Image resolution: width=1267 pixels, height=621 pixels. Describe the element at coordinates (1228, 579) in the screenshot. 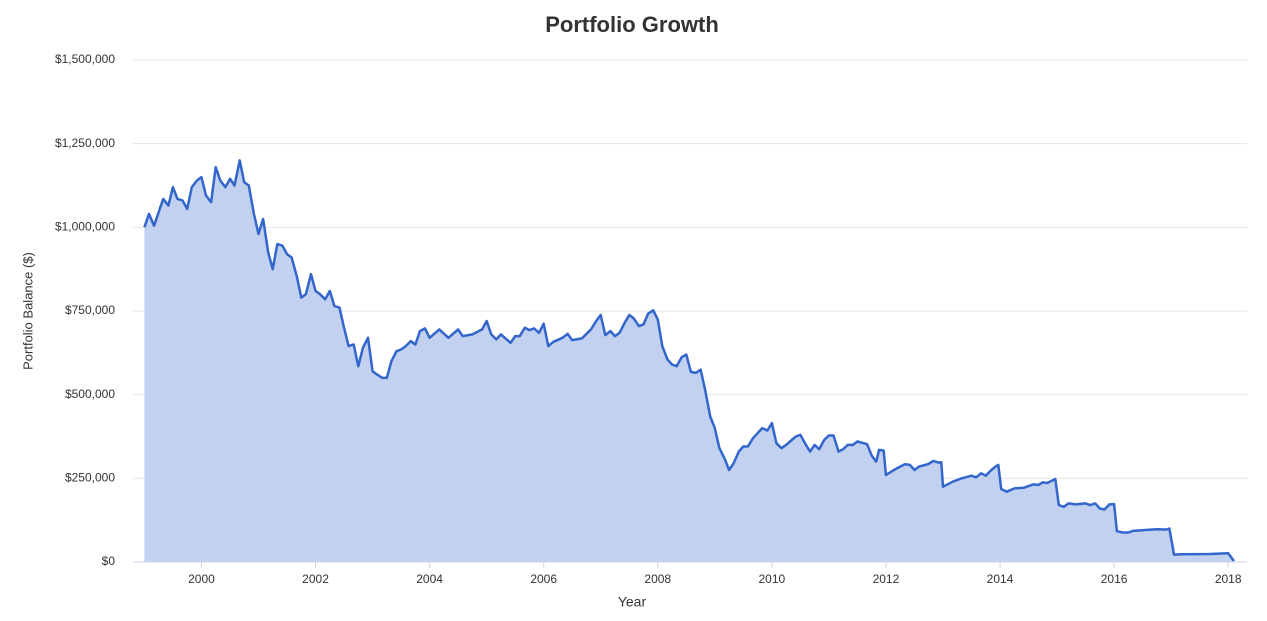

I see `x-tick-label: 2018` at that location.